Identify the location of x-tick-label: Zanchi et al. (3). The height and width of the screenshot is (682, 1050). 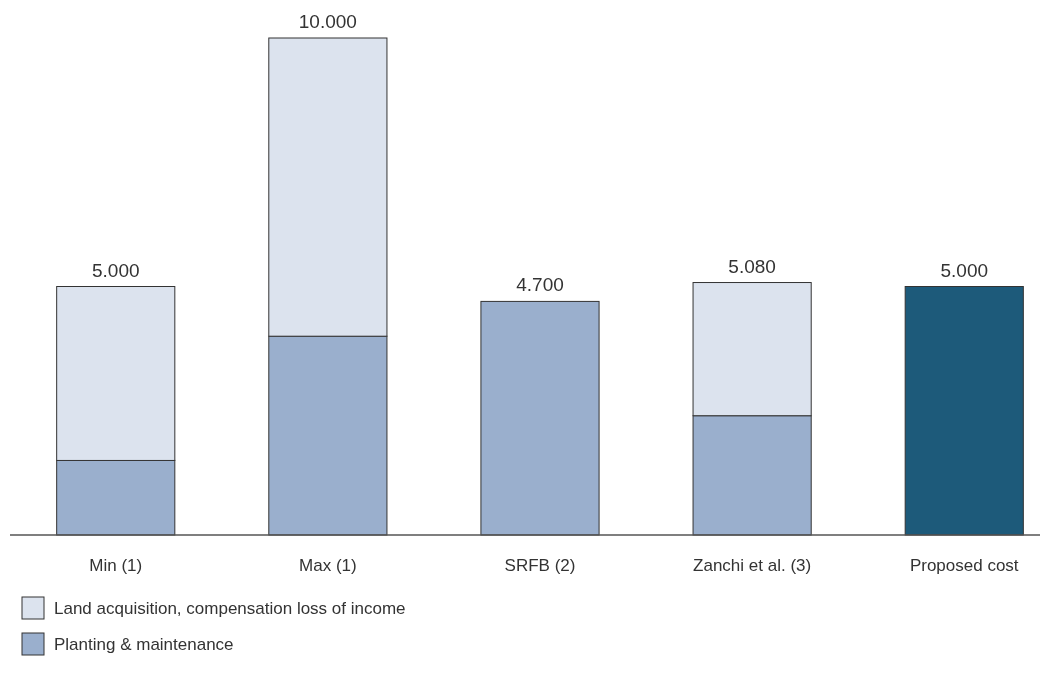
(752, 565).